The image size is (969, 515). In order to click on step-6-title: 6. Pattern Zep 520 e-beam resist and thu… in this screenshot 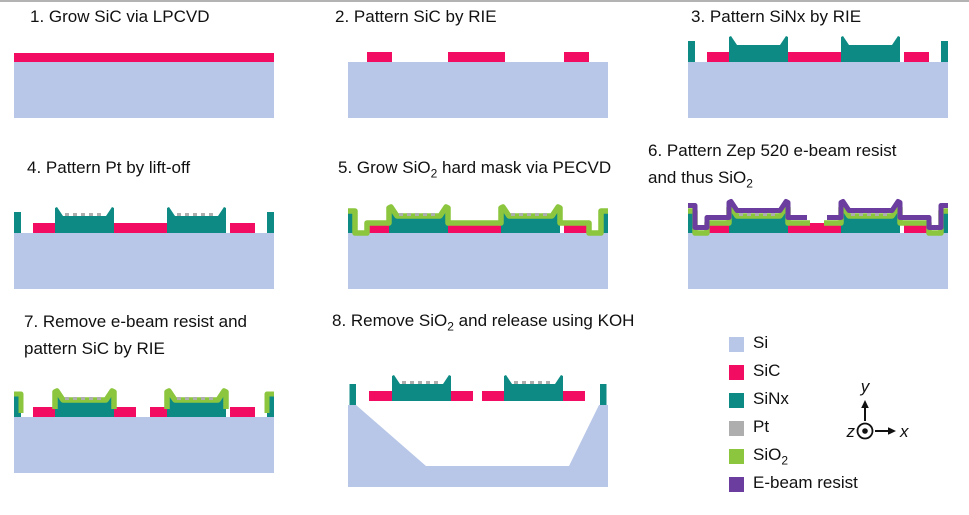, I will do `click(772, 166)`.